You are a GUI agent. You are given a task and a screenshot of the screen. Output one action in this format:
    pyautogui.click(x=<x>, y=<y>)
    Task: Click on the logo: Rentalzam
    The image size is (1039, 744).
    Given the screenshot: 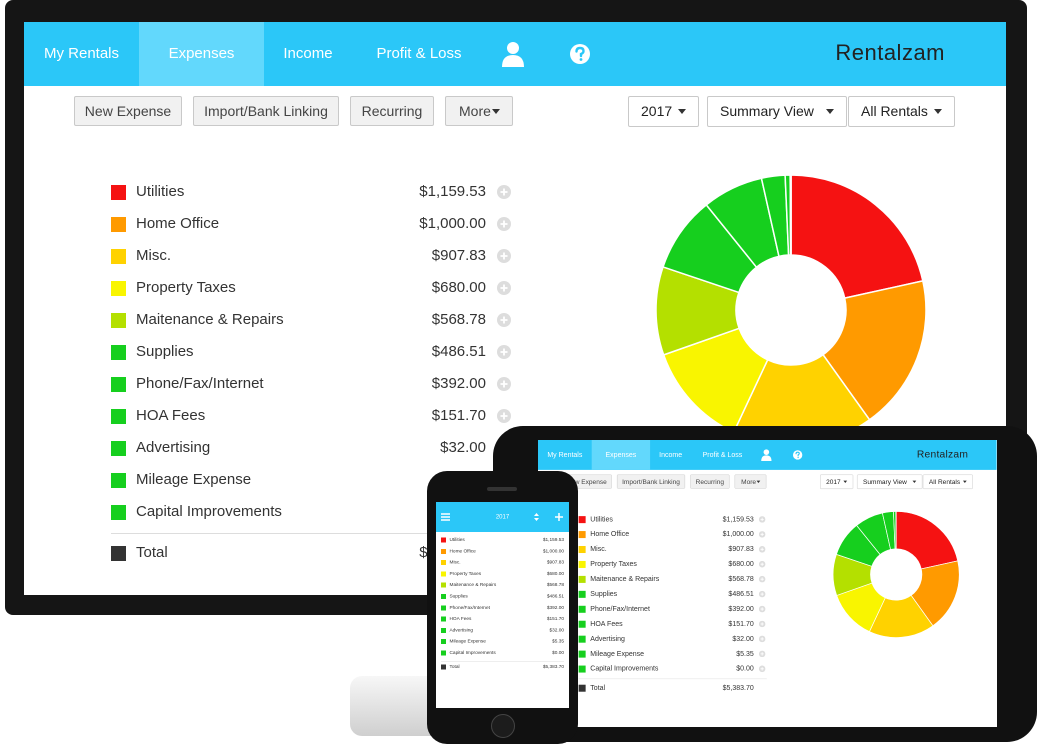 What is the action you would take?
    pyautogui.click(x=890, y=52)
    